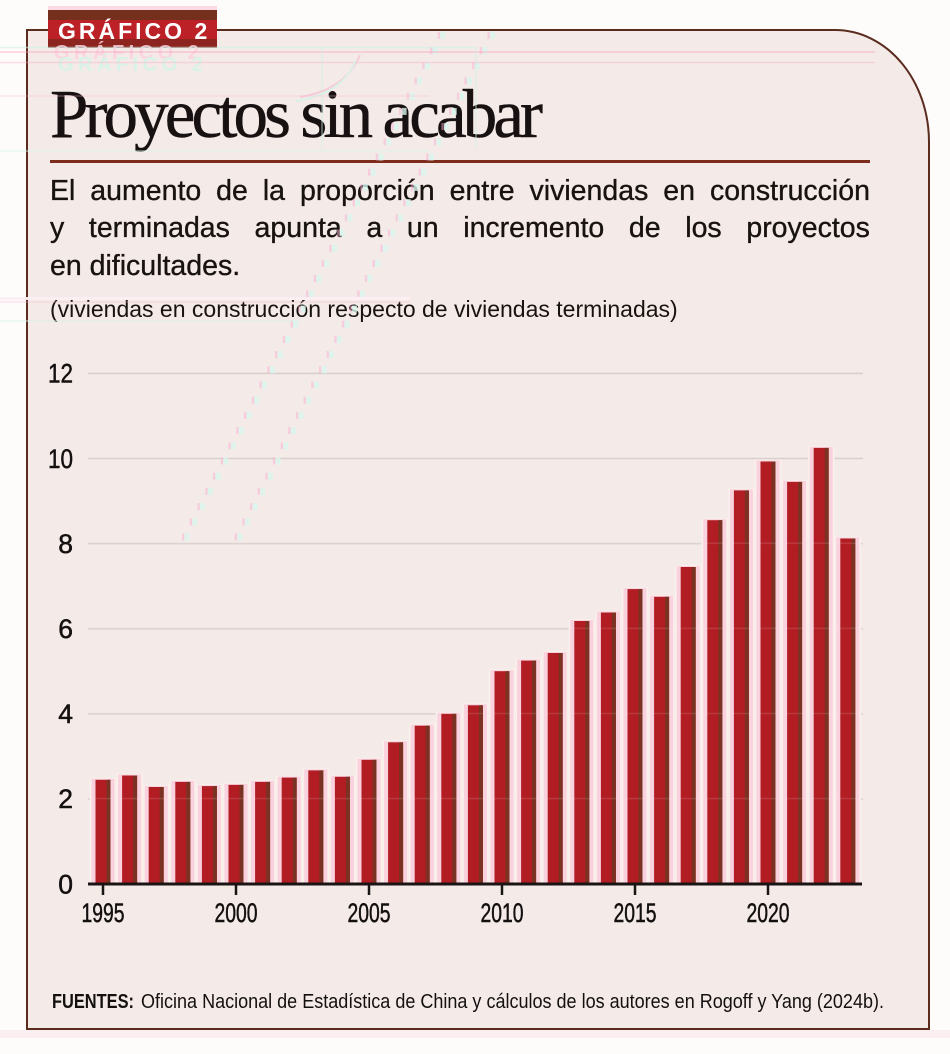 This screenshot has height=1054, width=950. I want to click on svg-text: 2, so click(65, 799).